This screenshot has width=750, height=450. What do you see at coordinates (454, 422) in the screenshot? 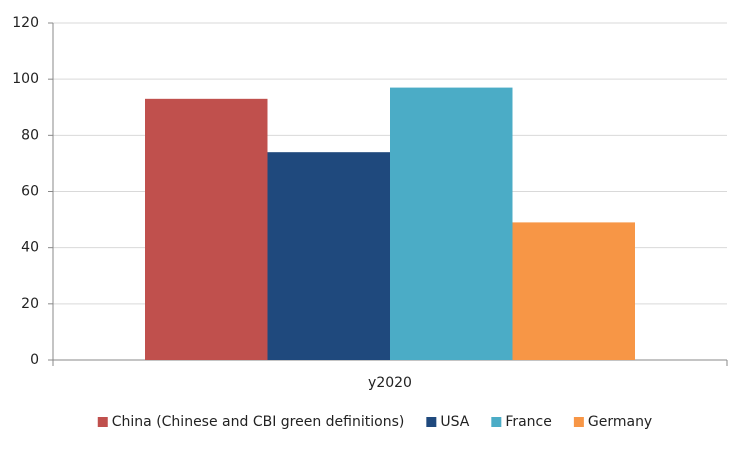
I see `legend-label: USA` at bounding box center [454, 422].